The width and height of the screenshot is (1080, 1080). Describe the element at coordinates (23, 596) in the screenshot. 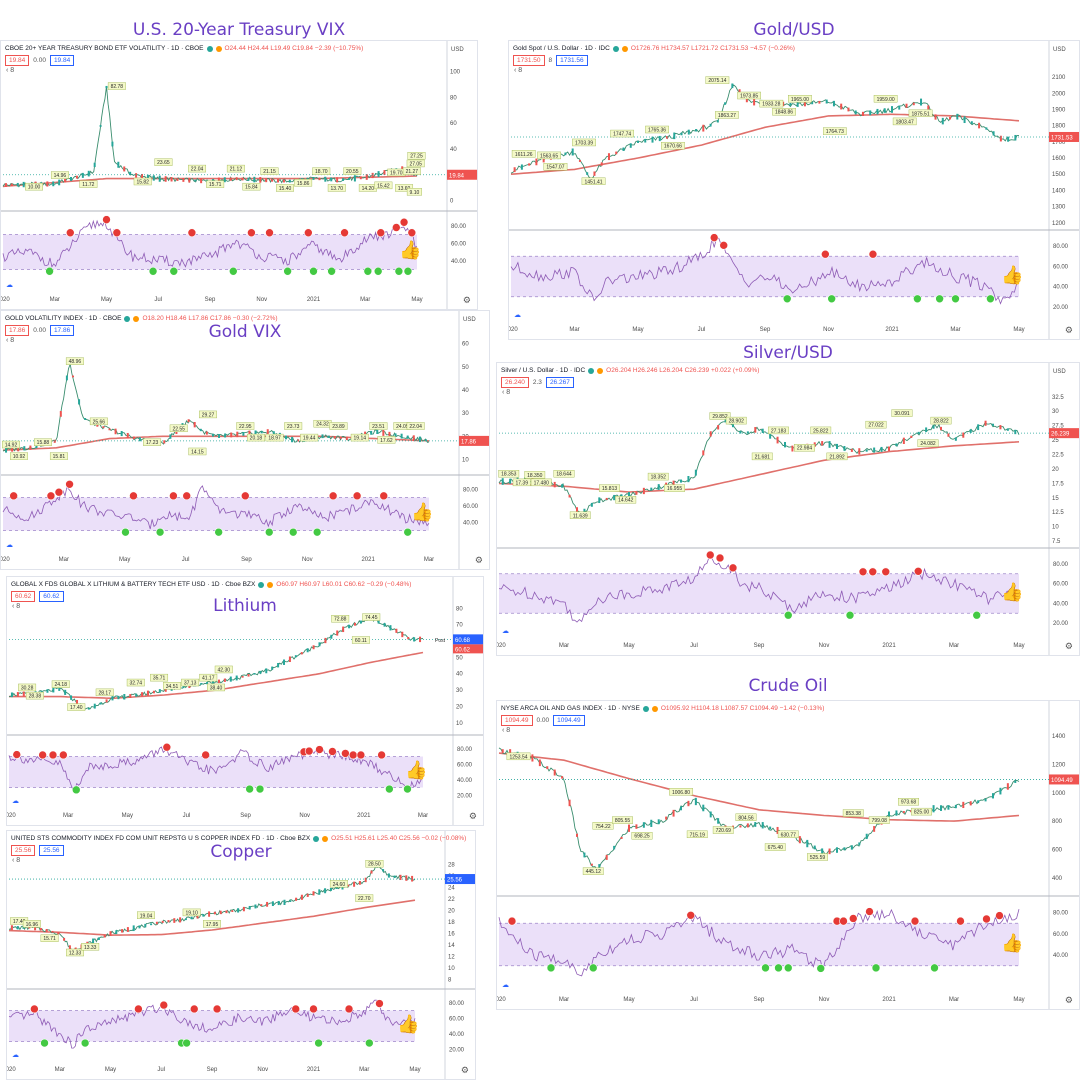

I see `legend-bid: 60.62` at that location.